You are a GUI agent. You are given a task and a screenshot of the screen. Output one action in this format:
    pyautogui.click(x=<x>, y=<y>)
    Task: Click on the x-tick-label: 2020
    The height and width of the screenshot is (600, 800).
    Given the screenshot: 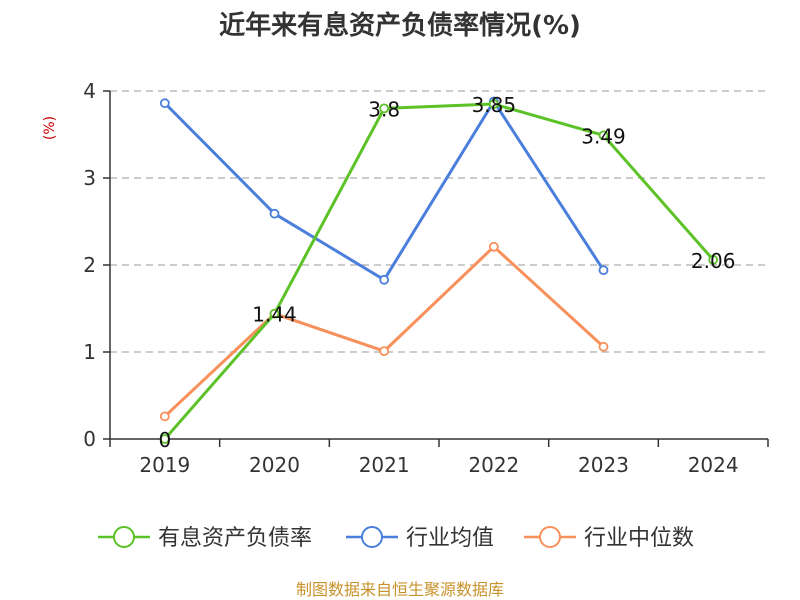 What is the action you would take?
    pyautogui.click(x=274, y=465)
    